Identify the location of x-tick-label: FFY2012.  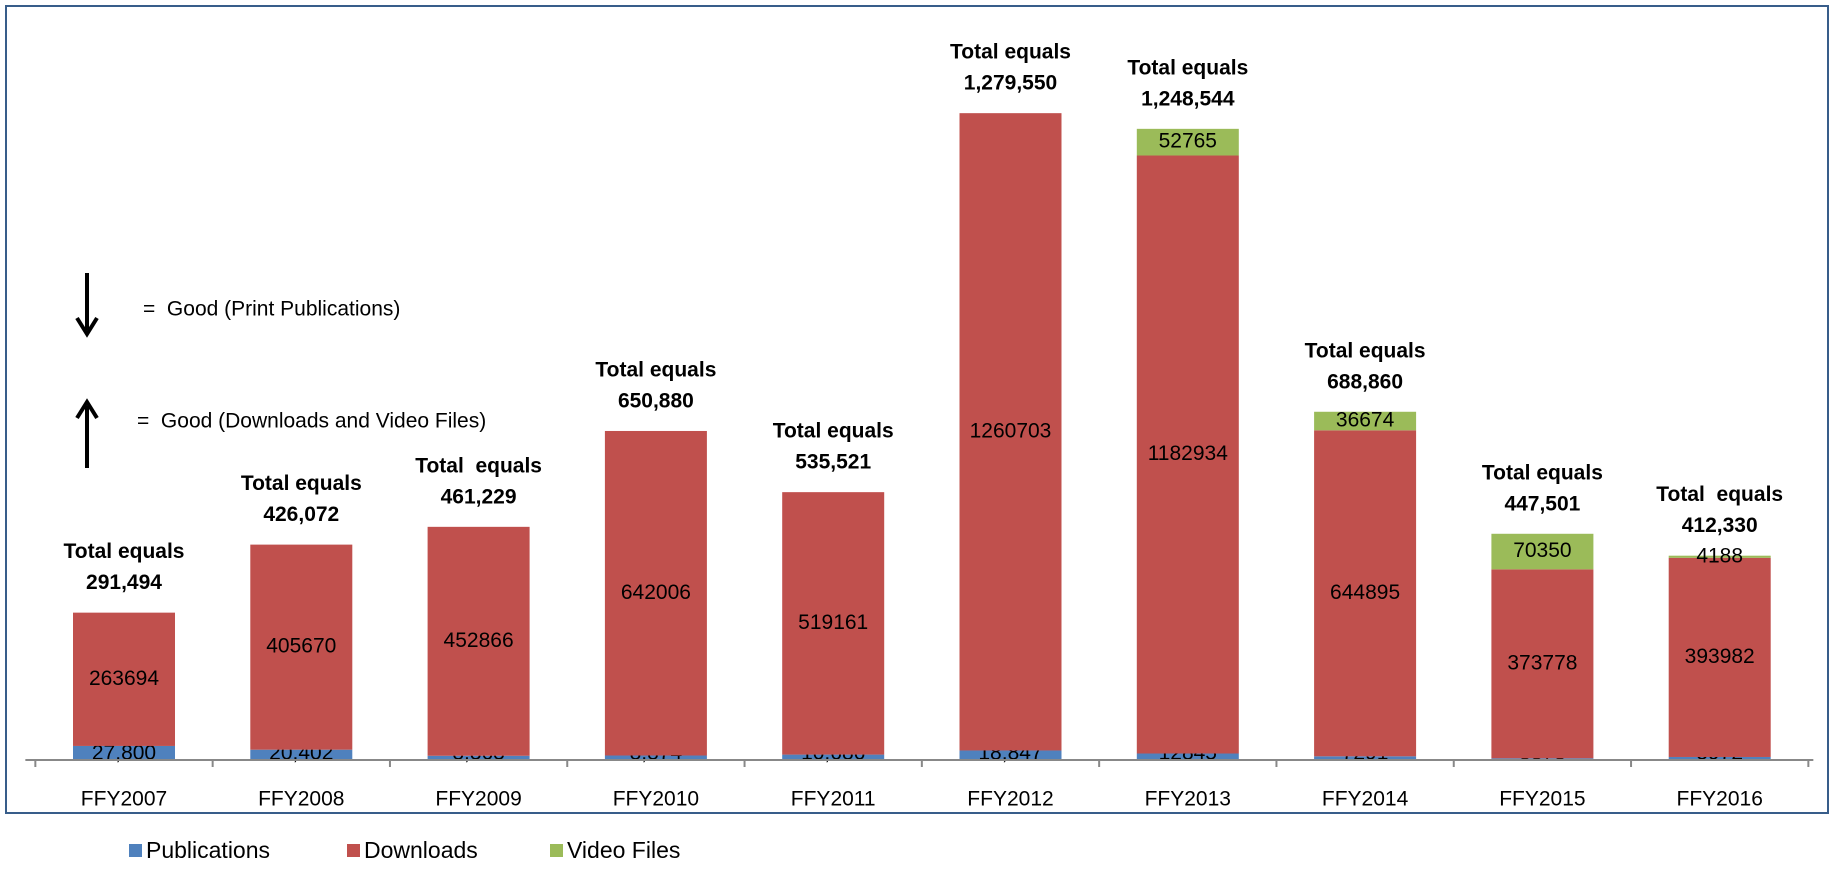
(1010, 799).